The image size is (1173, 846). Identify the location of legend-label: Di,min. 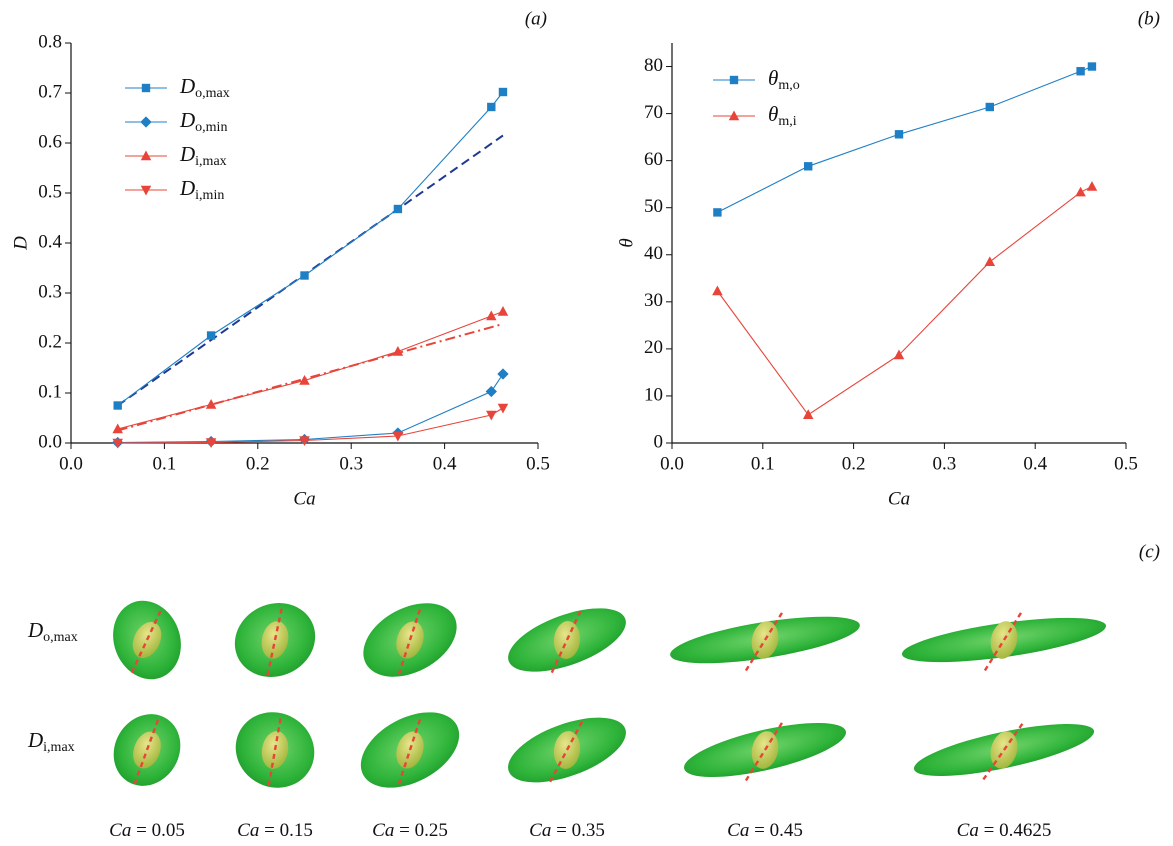
(201, 189).